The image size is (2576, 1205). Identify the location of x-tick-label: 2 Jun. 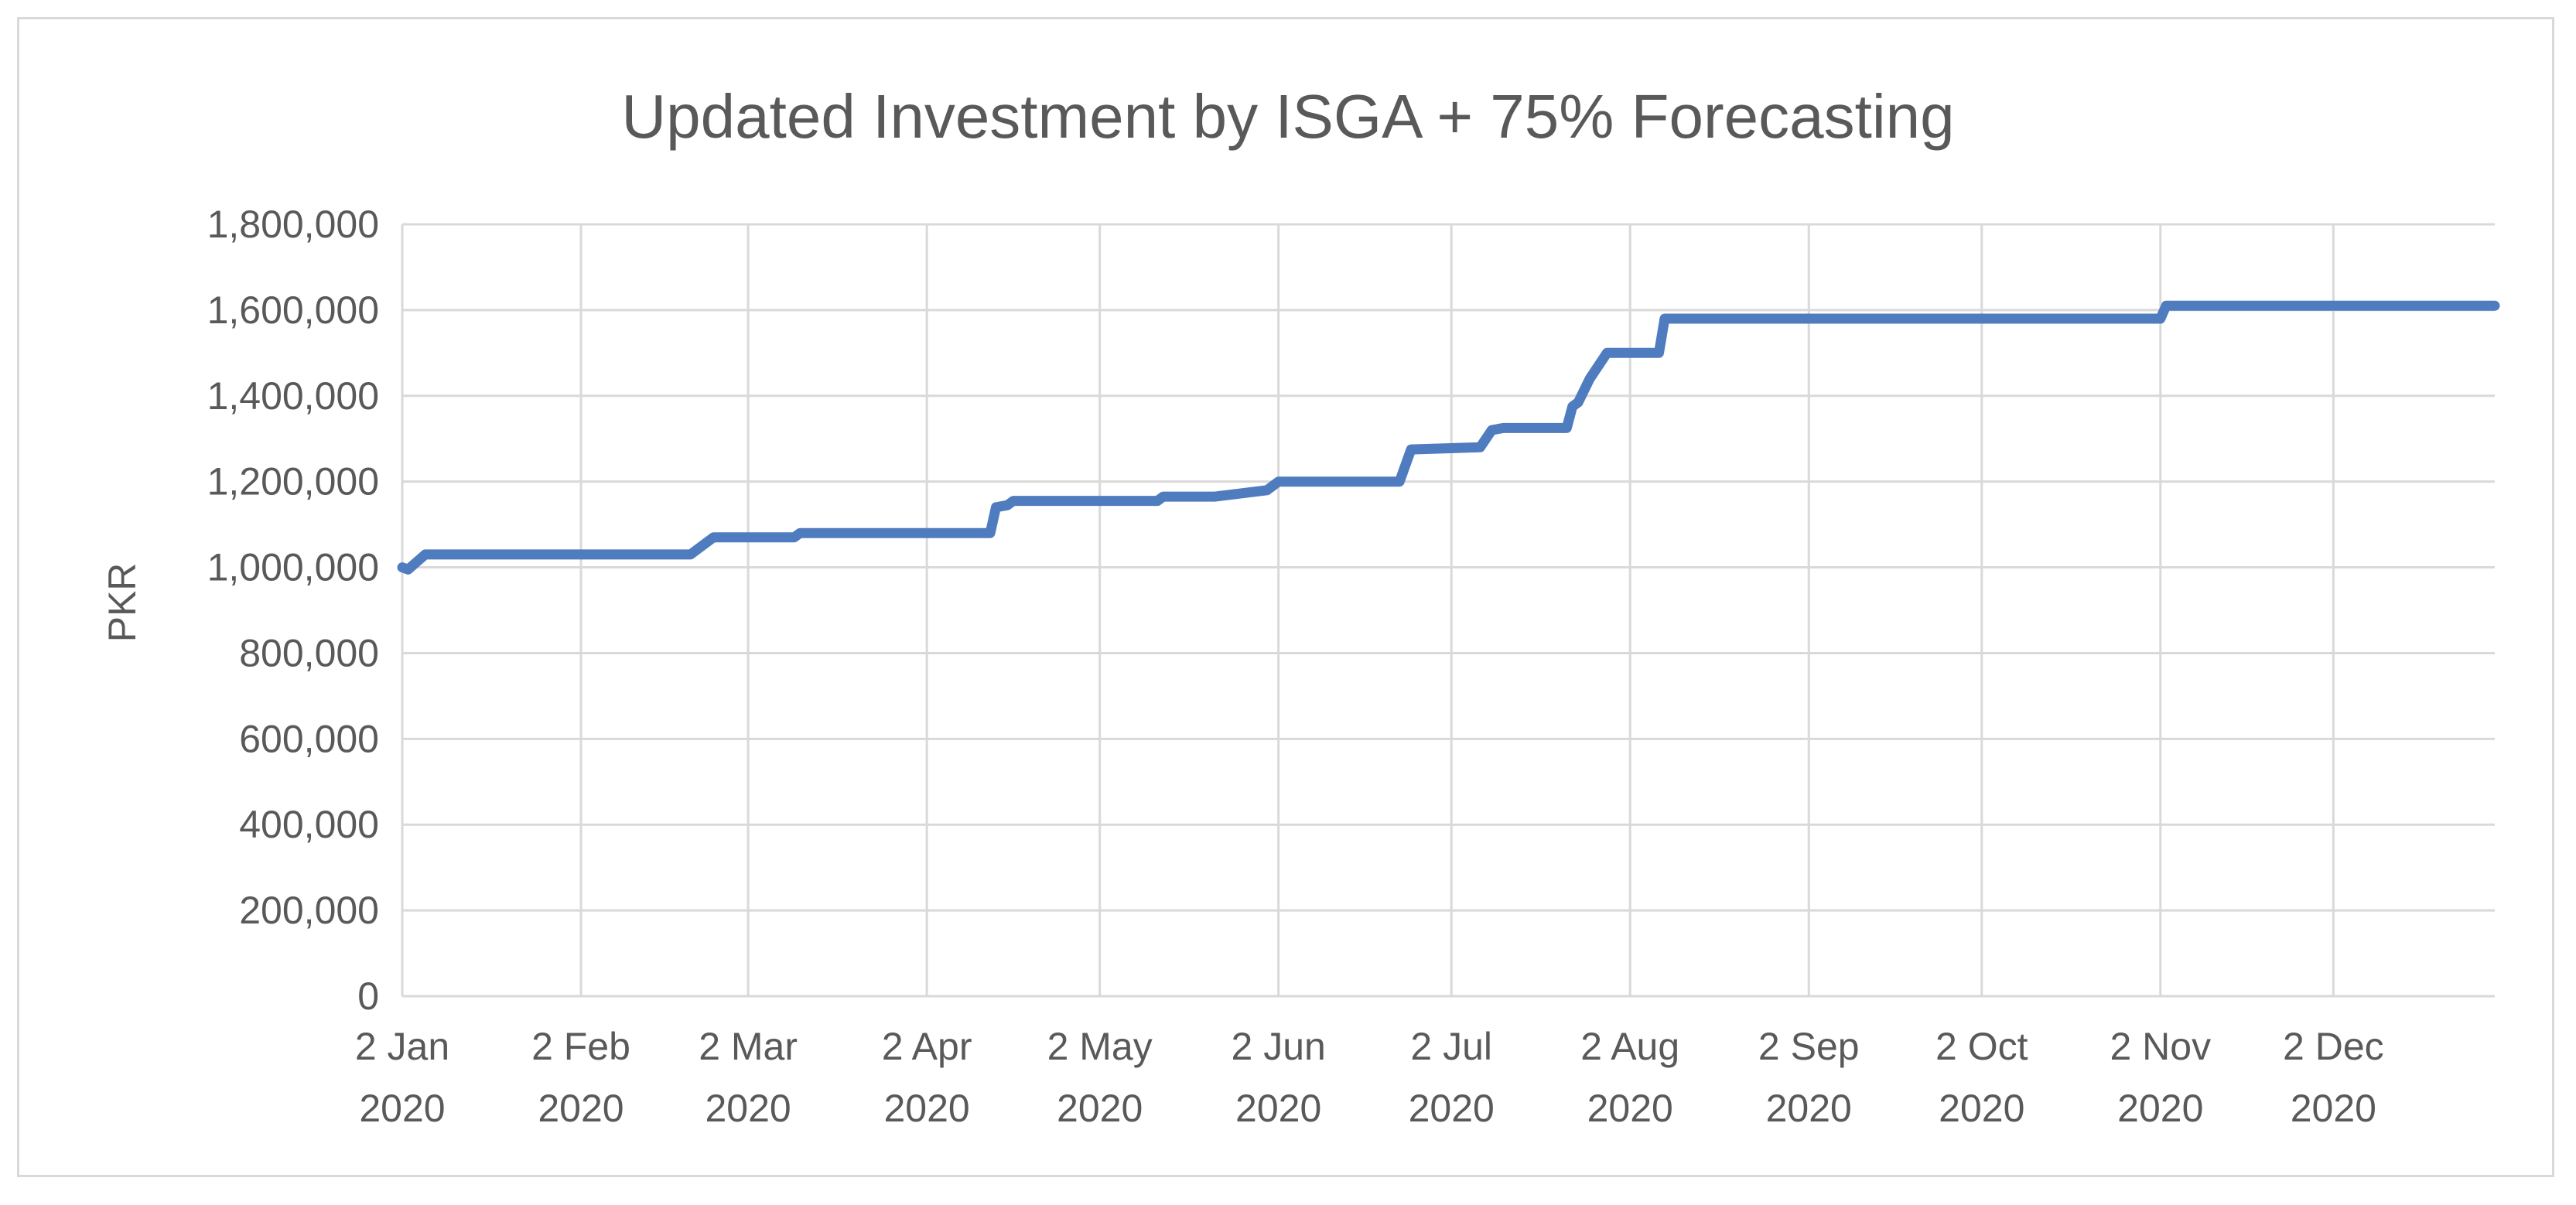
(1279, 1046).